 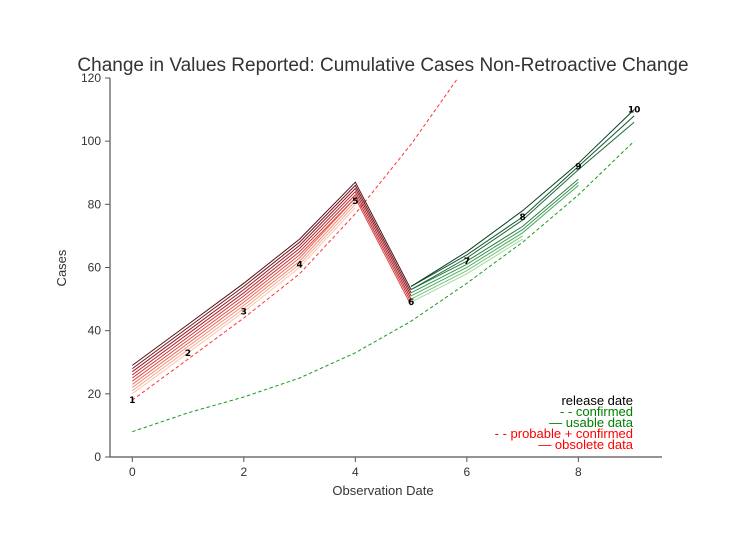 I want to click on release-number-label: 6, so click(x=411, y=303).